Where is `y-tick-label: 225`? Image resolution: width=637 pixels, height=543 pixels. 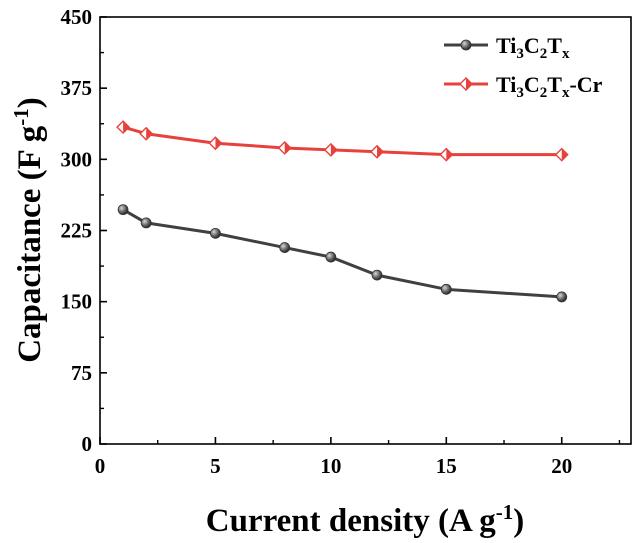 y-tick-label: 225 is located at coordinates (77, 231).